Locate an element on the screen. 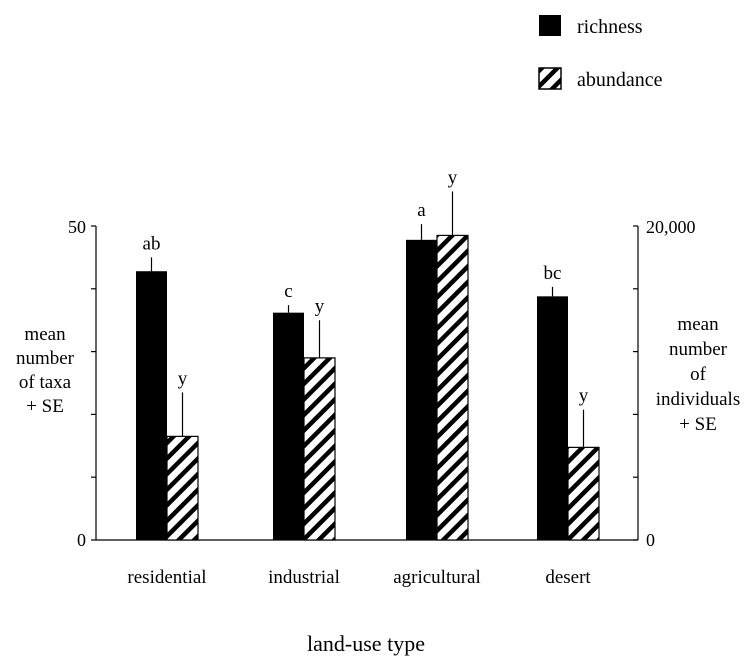  letter-abundance-desert: y is located at coordinates (584, 396).